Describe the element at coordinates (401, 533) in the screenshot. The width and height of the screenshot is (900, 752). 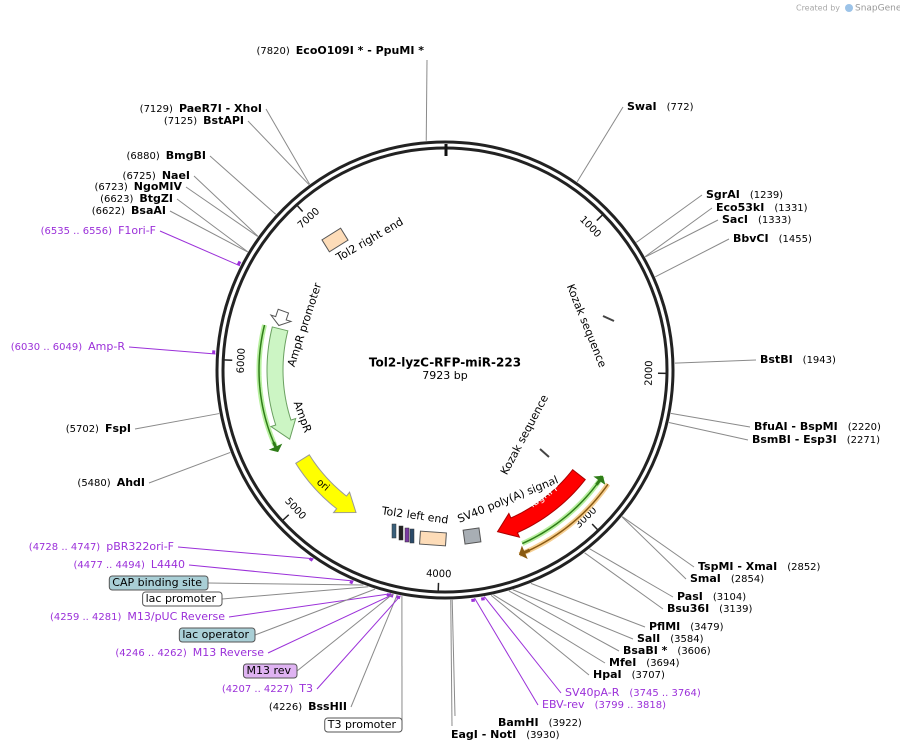
I see `small-feature` at that location.